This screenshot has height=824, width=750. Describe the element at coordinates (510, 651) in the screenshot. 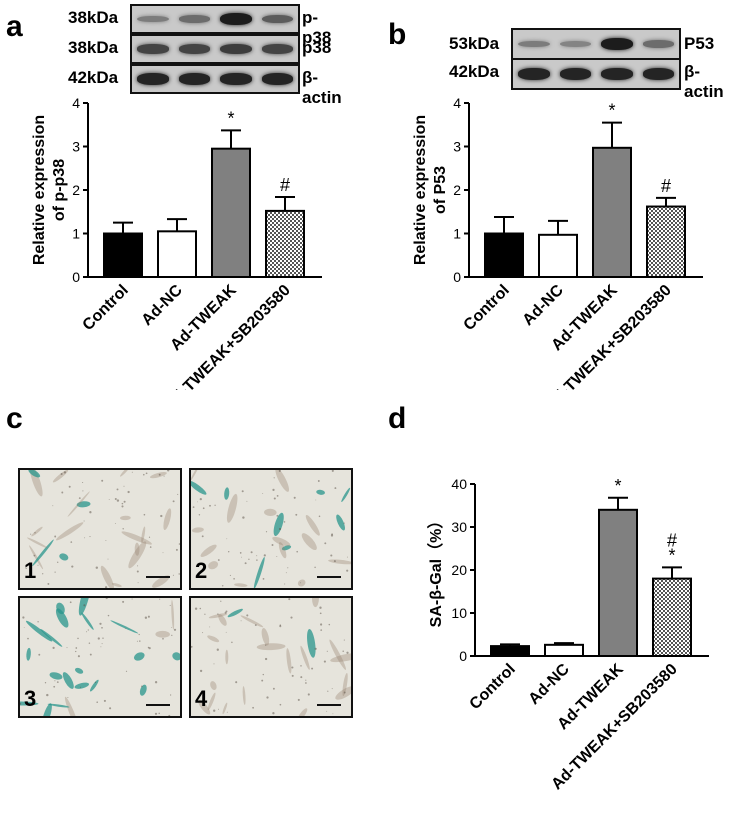

I see `bar-control` at that location.